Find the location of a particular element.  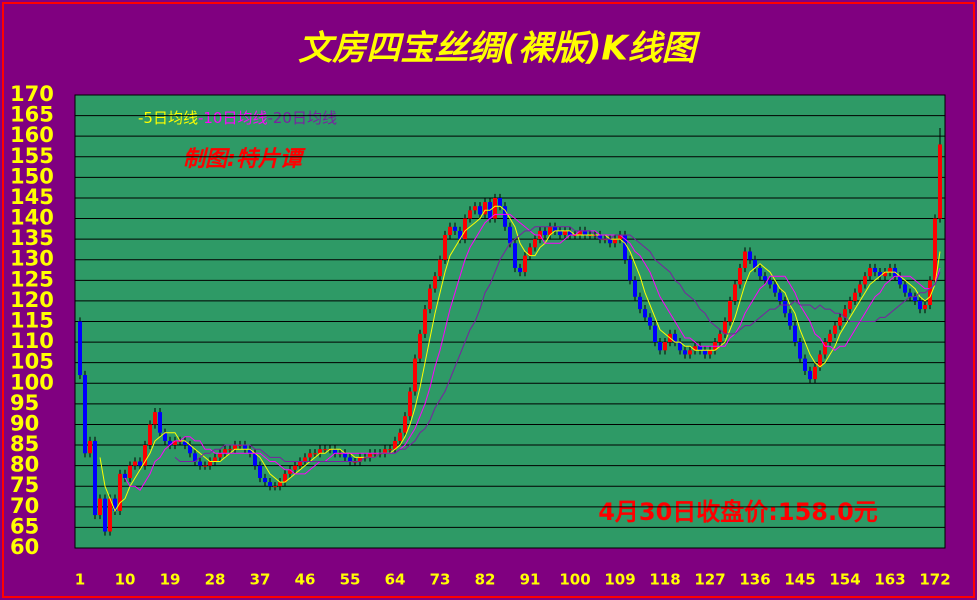

x-tick-label: 82 is located at coordinates (485, 580).